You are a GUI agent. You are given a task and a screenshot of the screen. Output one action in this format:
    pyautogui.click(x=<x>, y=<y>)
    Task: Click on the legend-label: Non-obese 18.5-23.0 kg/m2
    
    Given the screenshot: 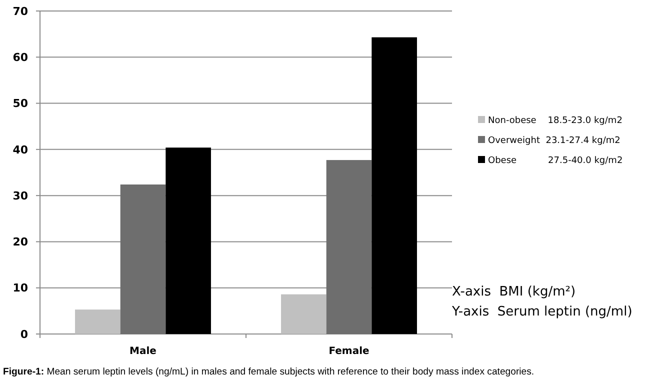 What is the action you would take?
    pyautogui.click(x=555, y=121)
    